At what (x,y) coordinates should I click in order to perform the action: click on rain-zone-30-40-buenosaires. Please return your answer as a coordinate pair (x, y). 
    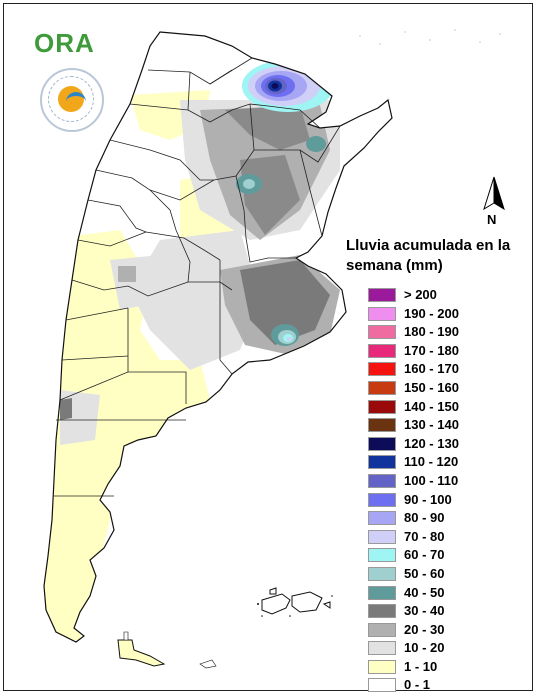
    Looking at the image, I should click on (285, 302).